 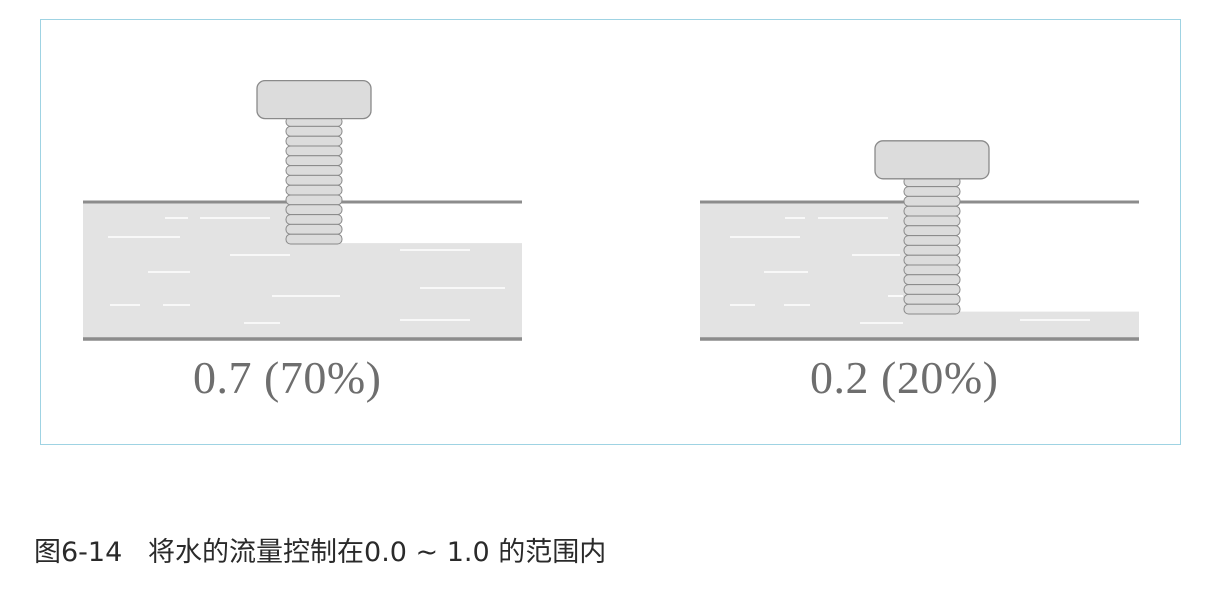 I want to click on figure-number: 图6-14, so click(x=78, y=552).